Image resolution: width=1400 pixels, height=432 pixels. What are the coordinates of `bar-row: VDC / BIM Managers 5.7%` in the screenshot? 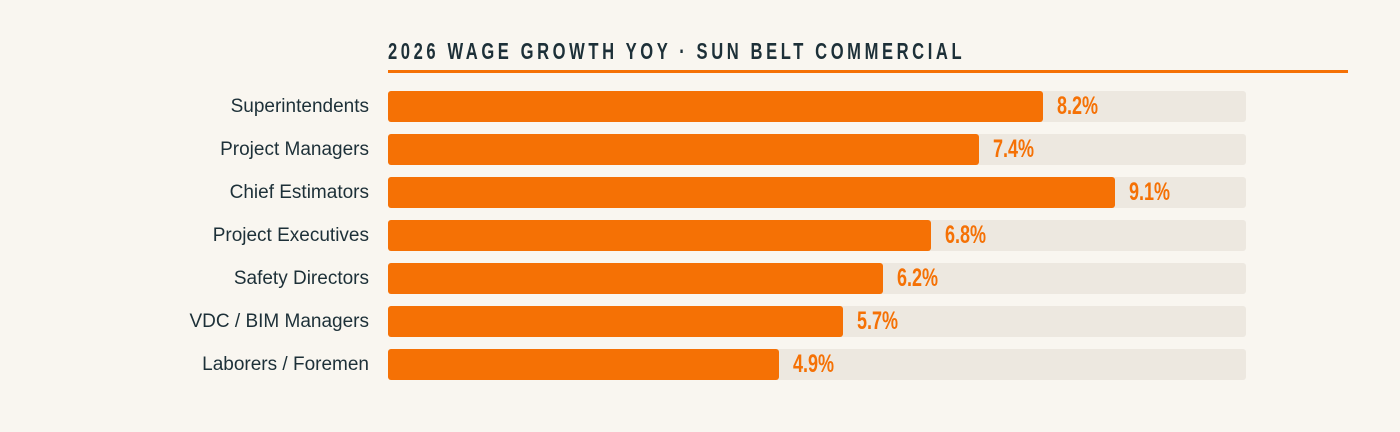 It's located at (700, 321).